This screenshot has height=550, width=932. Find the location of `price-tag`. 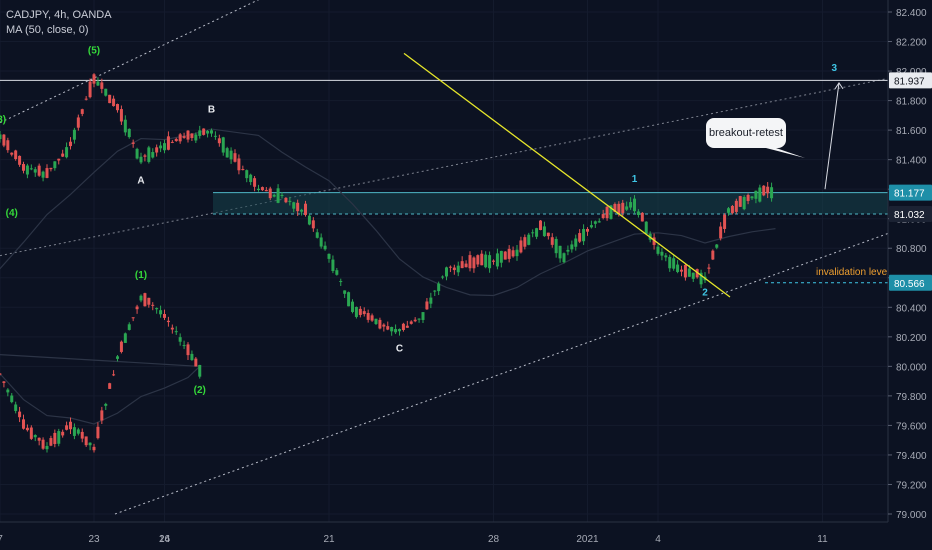

price-tag is located at coordinates (910, 213).